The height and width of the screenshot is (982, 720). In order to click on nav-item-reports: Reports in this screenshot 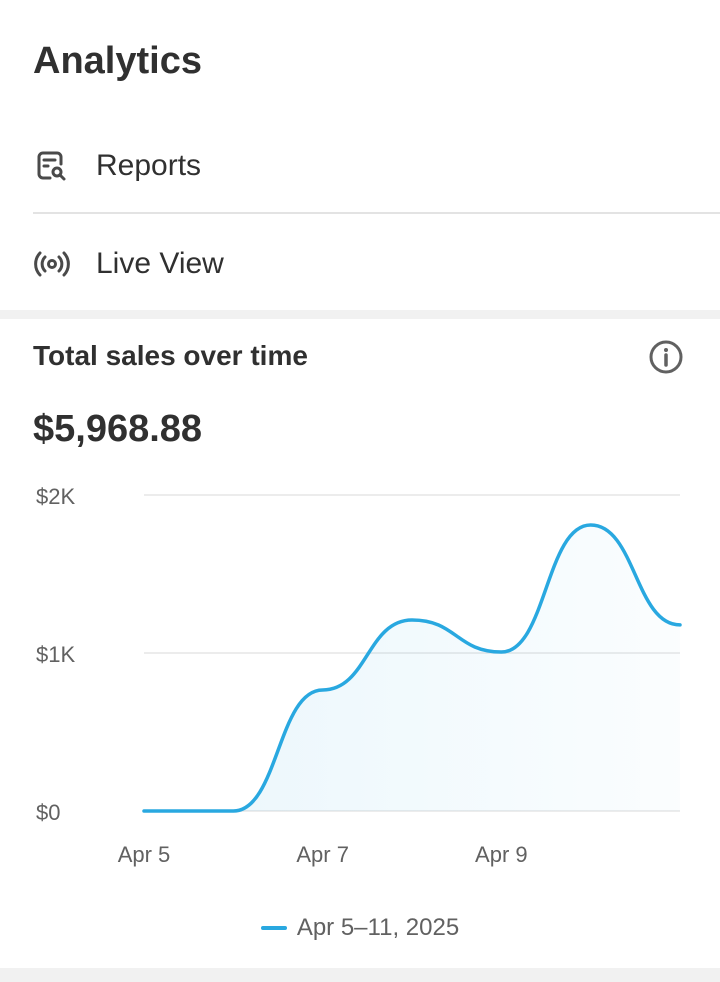, I will do `click(360, 165)`.